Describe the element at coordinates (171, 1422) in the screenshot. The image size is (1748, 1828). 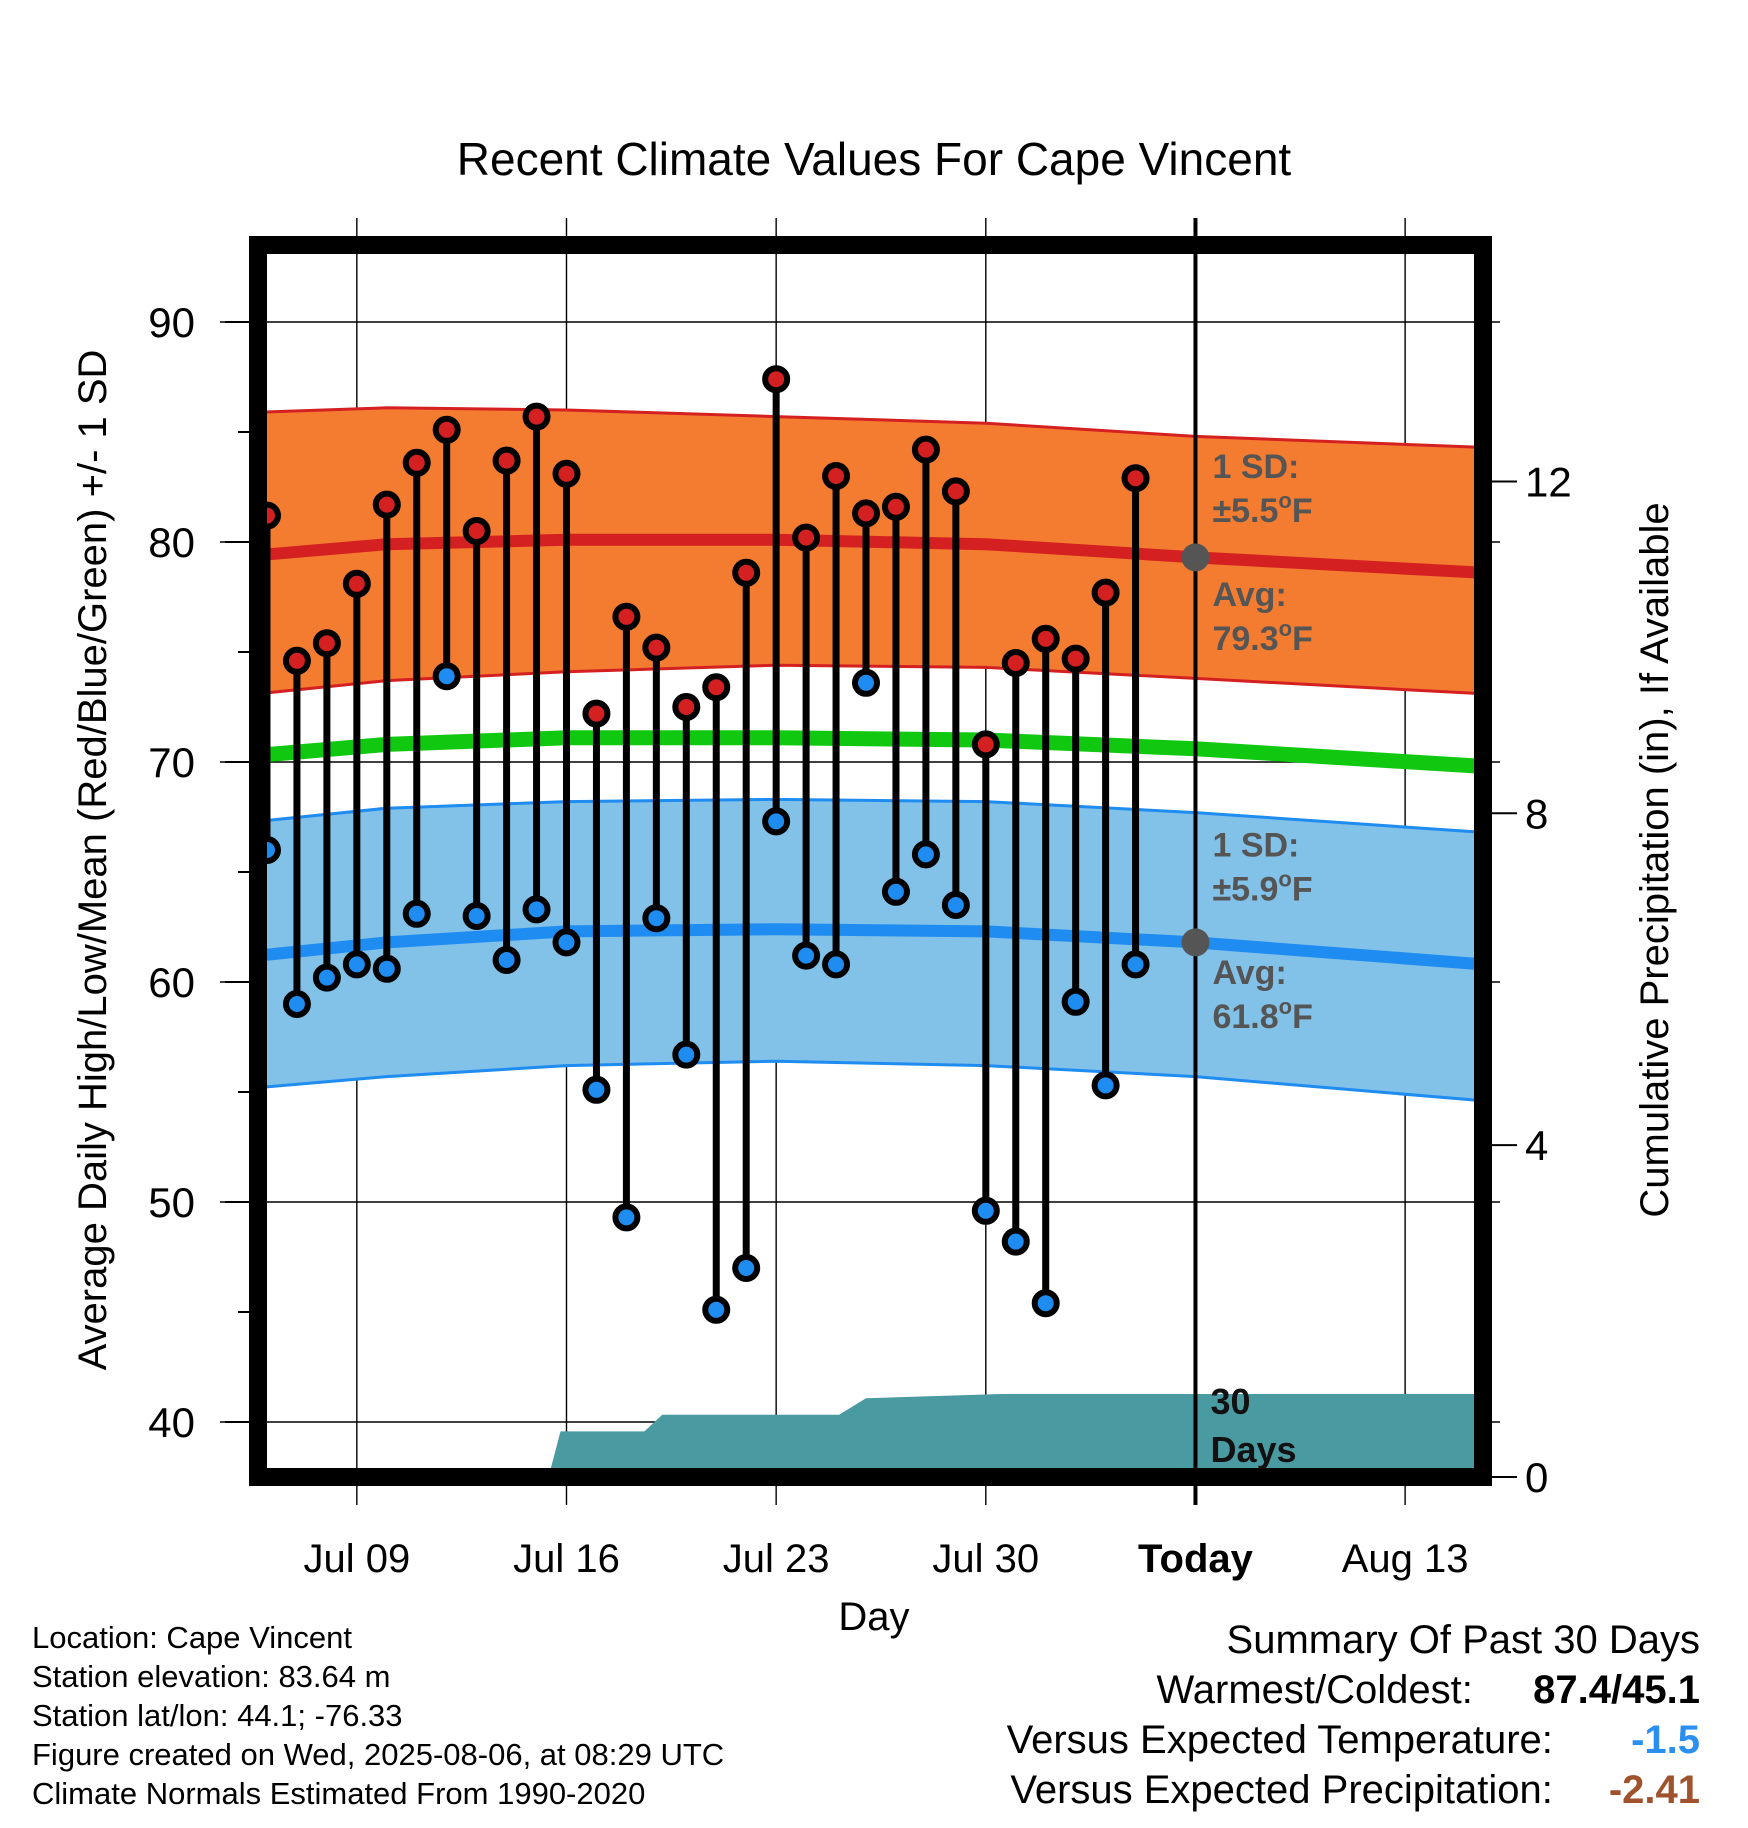
I see `y-tick-label: 40` at that location.